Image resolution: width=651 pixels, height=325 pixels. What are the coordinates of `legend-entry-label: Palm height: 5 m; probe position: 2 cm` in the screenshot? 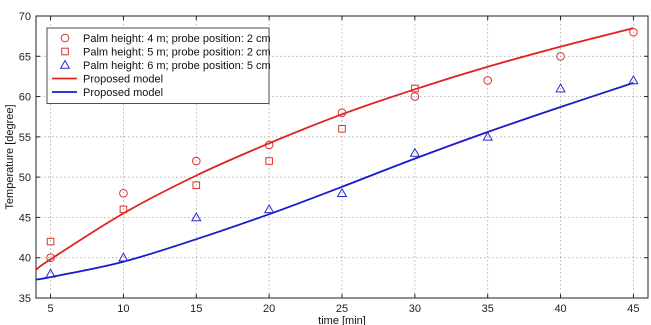 It's located at (177, 53).